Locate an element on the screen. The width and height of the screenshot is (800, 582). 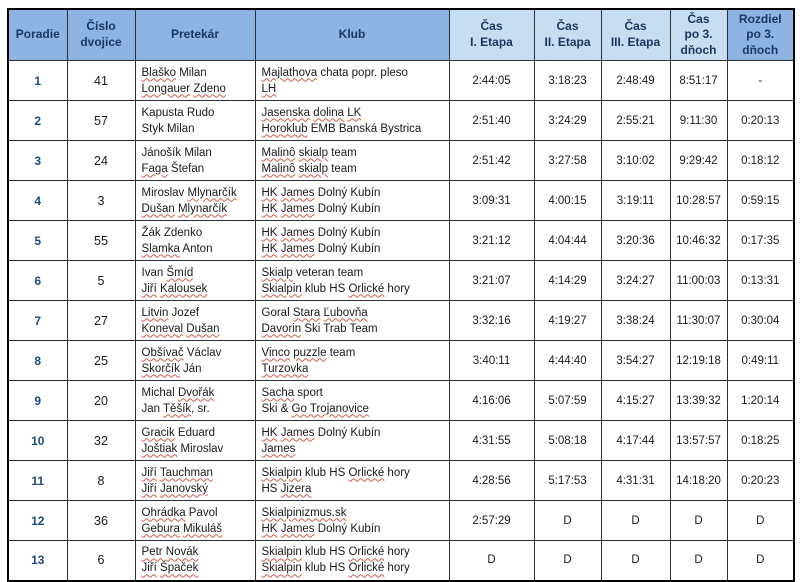
club-cell: HK James Dolný Kubín James is located at coordinates (352, 440).